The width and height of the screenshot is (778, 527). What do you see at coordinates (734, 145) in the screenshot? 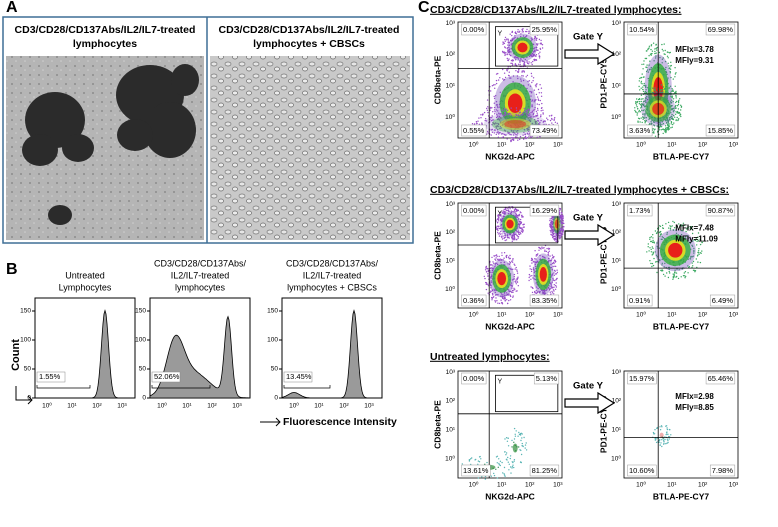
I see `x-tick-label: 10³` at bounding box center [734, 145].